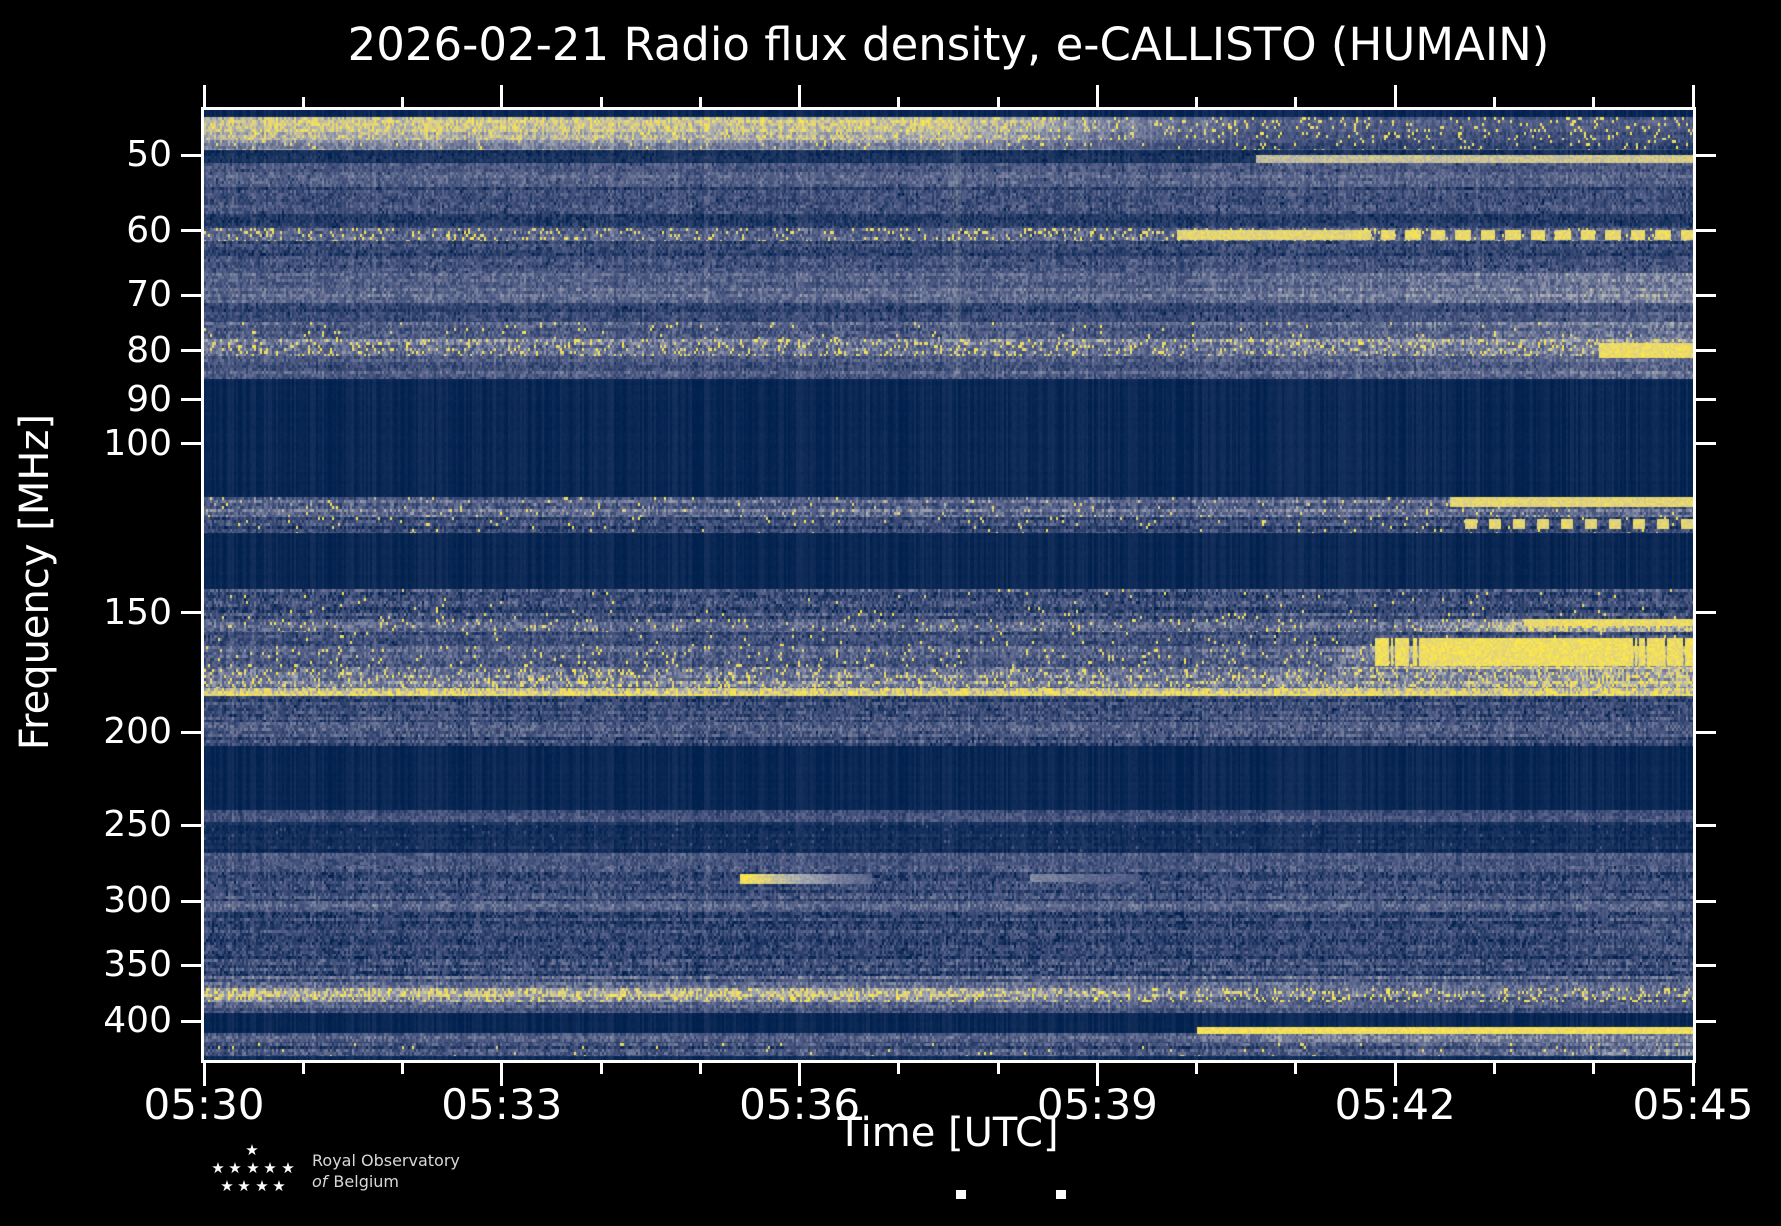  I want to click on y-tick-label: 50, so click(149, 154).